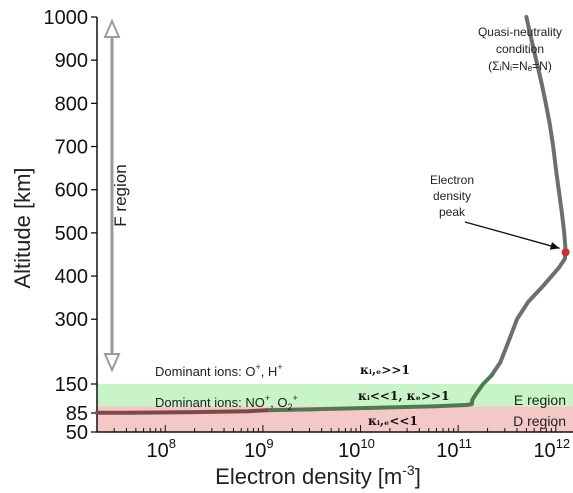 The height and width of the screenshot is (493, 573). What do you see at coordinates (161, 449) in the screenshot?
I see `x-tick-label: 10⁸` at bounding box center [161, 449].